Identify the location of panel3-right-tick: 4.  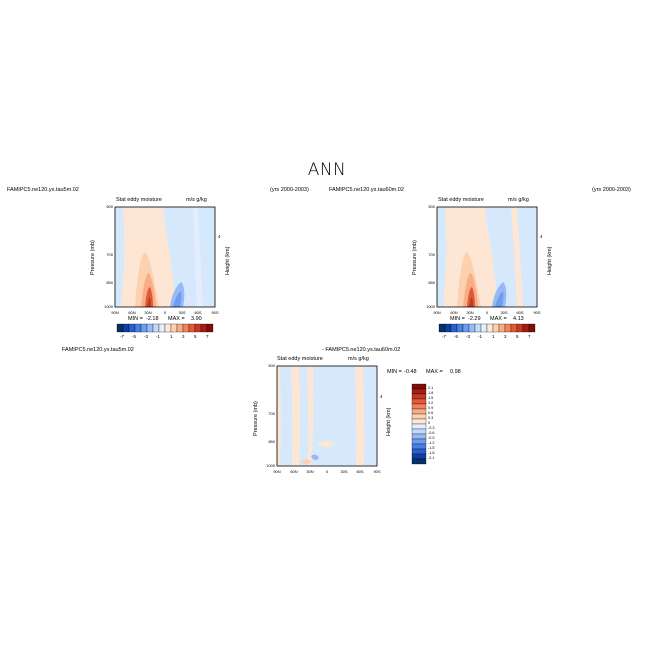
(381, 396).